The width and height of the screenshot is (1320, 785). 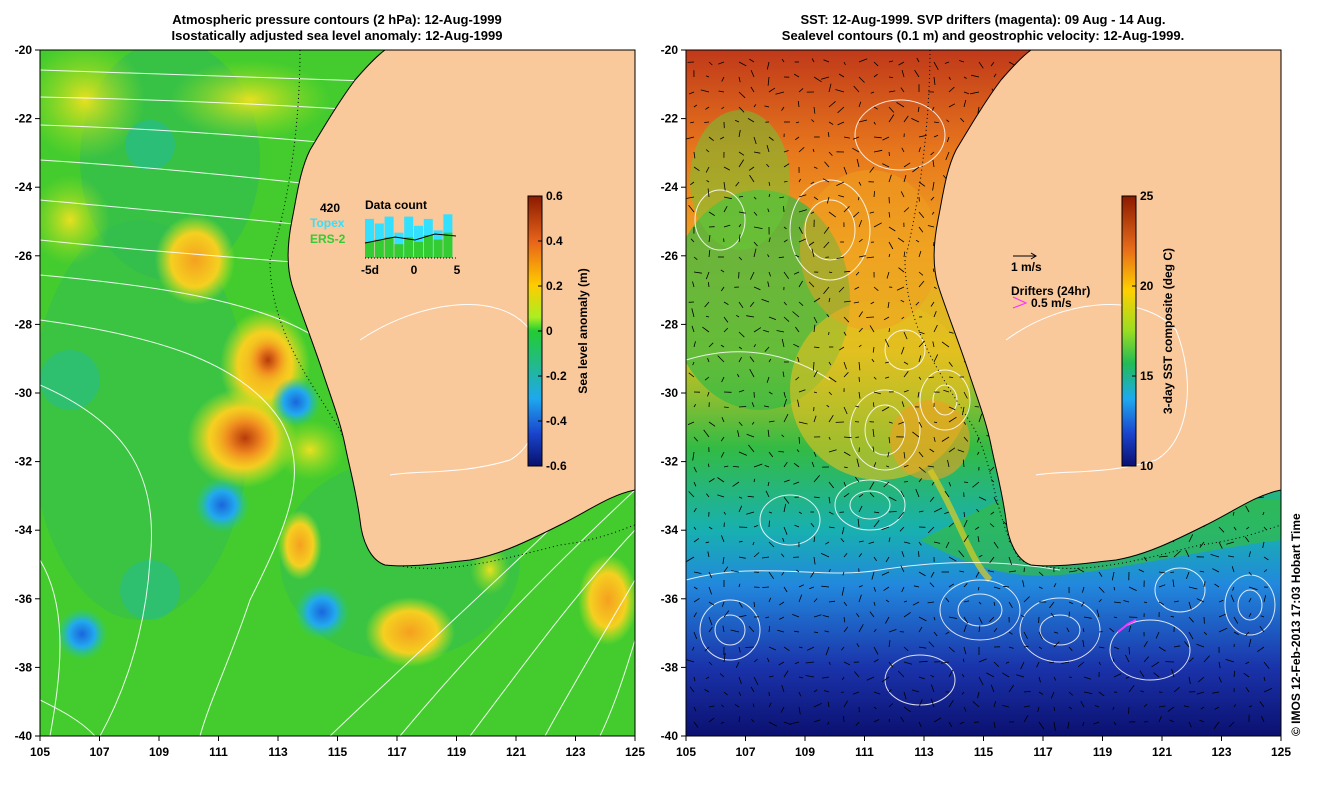 I want to click on right-x-tick-label: 119, so click(x=1103, y=752).